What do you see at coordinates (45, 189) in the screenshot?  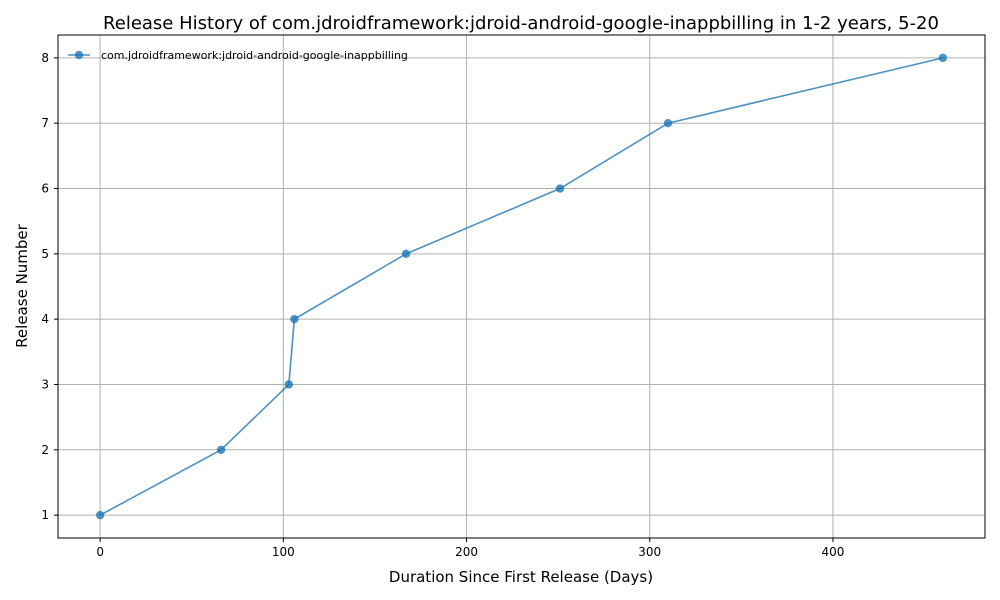 I see `y-tick-label: 6` at bounding box center [45, 189].